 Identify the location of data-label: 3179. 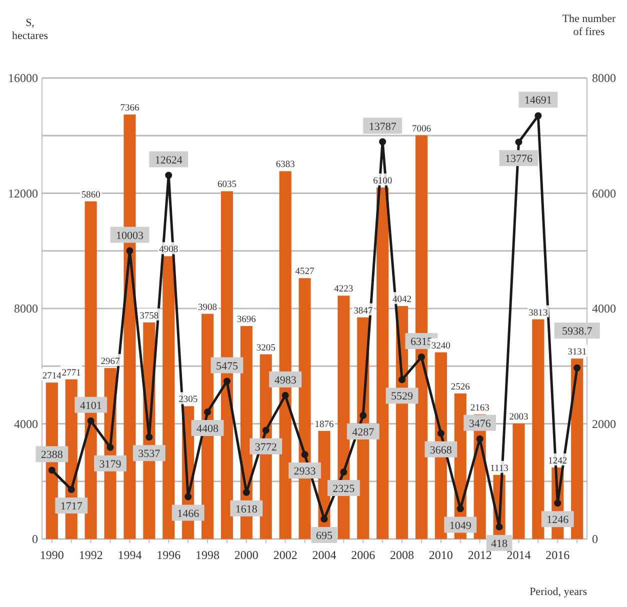
(110, 464).